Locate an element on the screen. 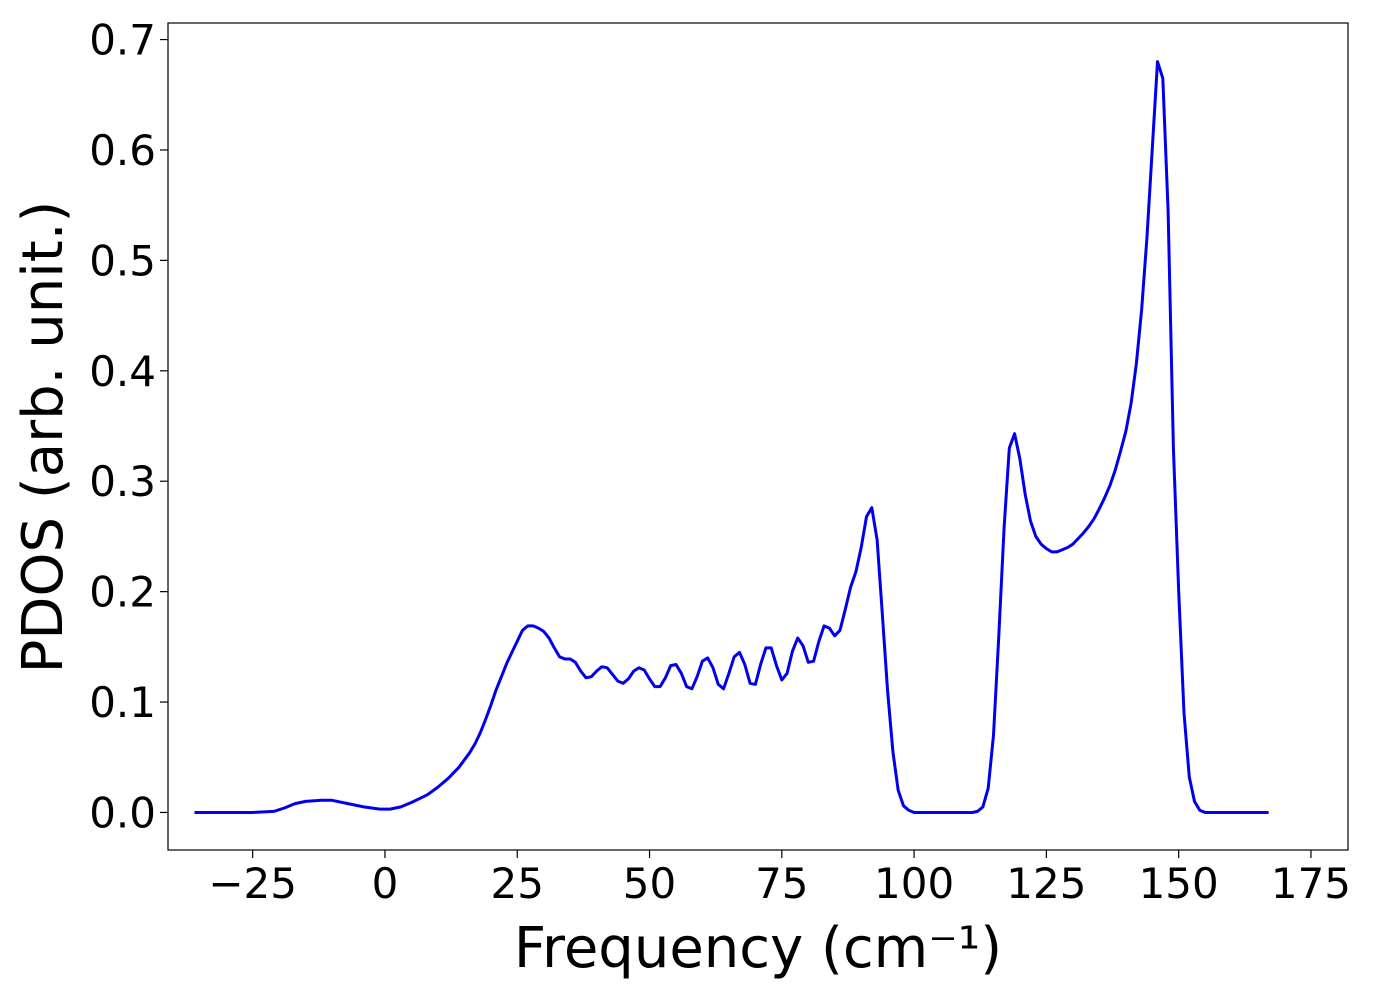 This screenshot has height=1000, width=1400. x-tick-label: 75 is located at coordinates (781, 883).